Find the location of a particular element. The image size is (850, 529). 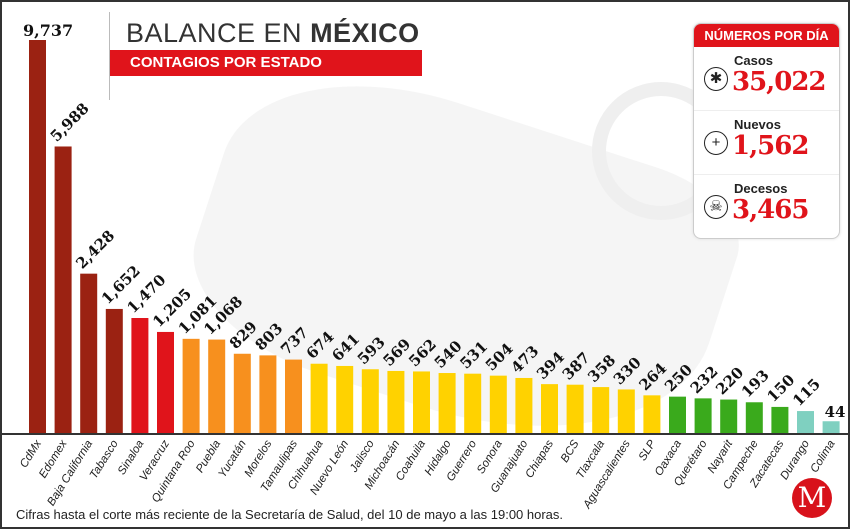

stat-casos: ✱ Casos 35,022 is located at coordinates (766, 79).